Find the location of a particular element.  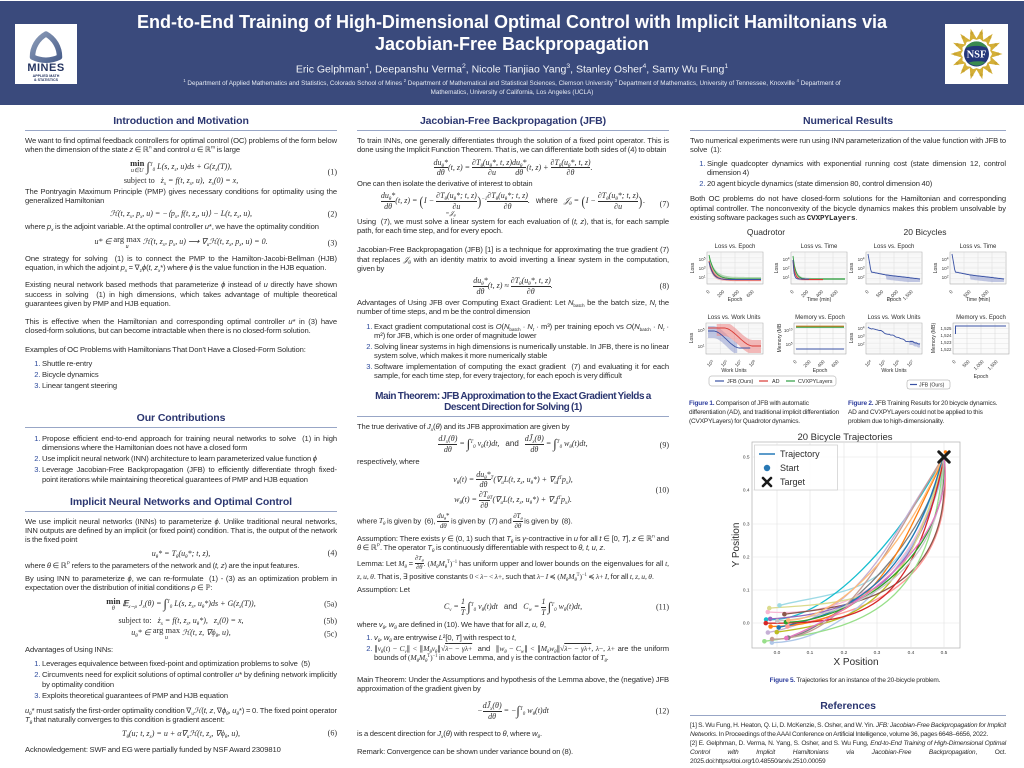

svg-text: 20 Bicycle Trajectories is located at coordinates (844, 437).